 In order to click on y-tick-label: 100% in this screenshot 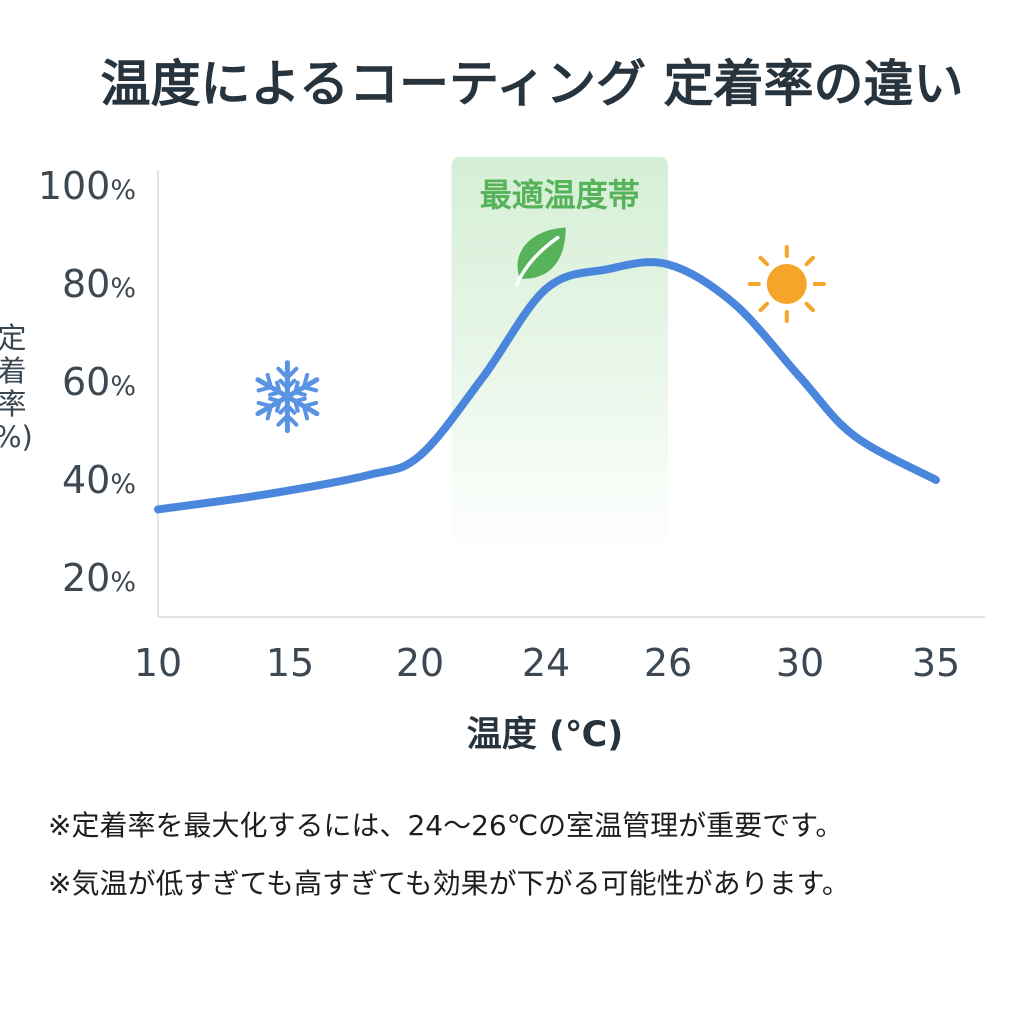, I will do `click(87, 186)`.